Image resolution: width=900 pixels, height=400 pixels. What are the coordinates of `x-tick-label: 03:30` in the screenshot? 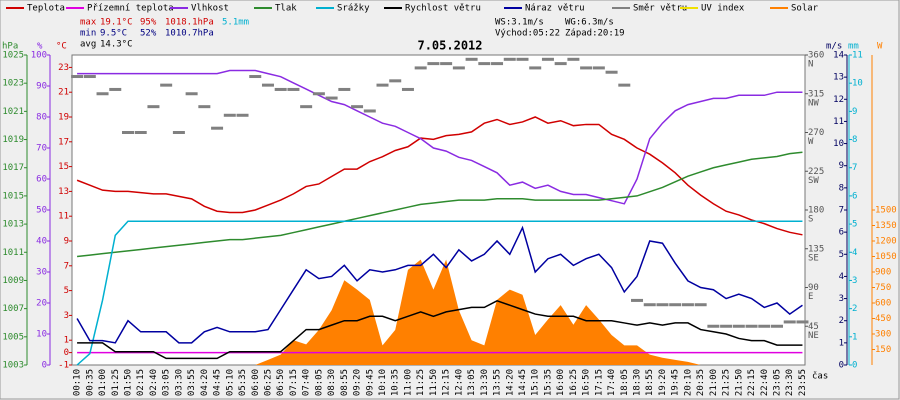 It's located at (179, 382).